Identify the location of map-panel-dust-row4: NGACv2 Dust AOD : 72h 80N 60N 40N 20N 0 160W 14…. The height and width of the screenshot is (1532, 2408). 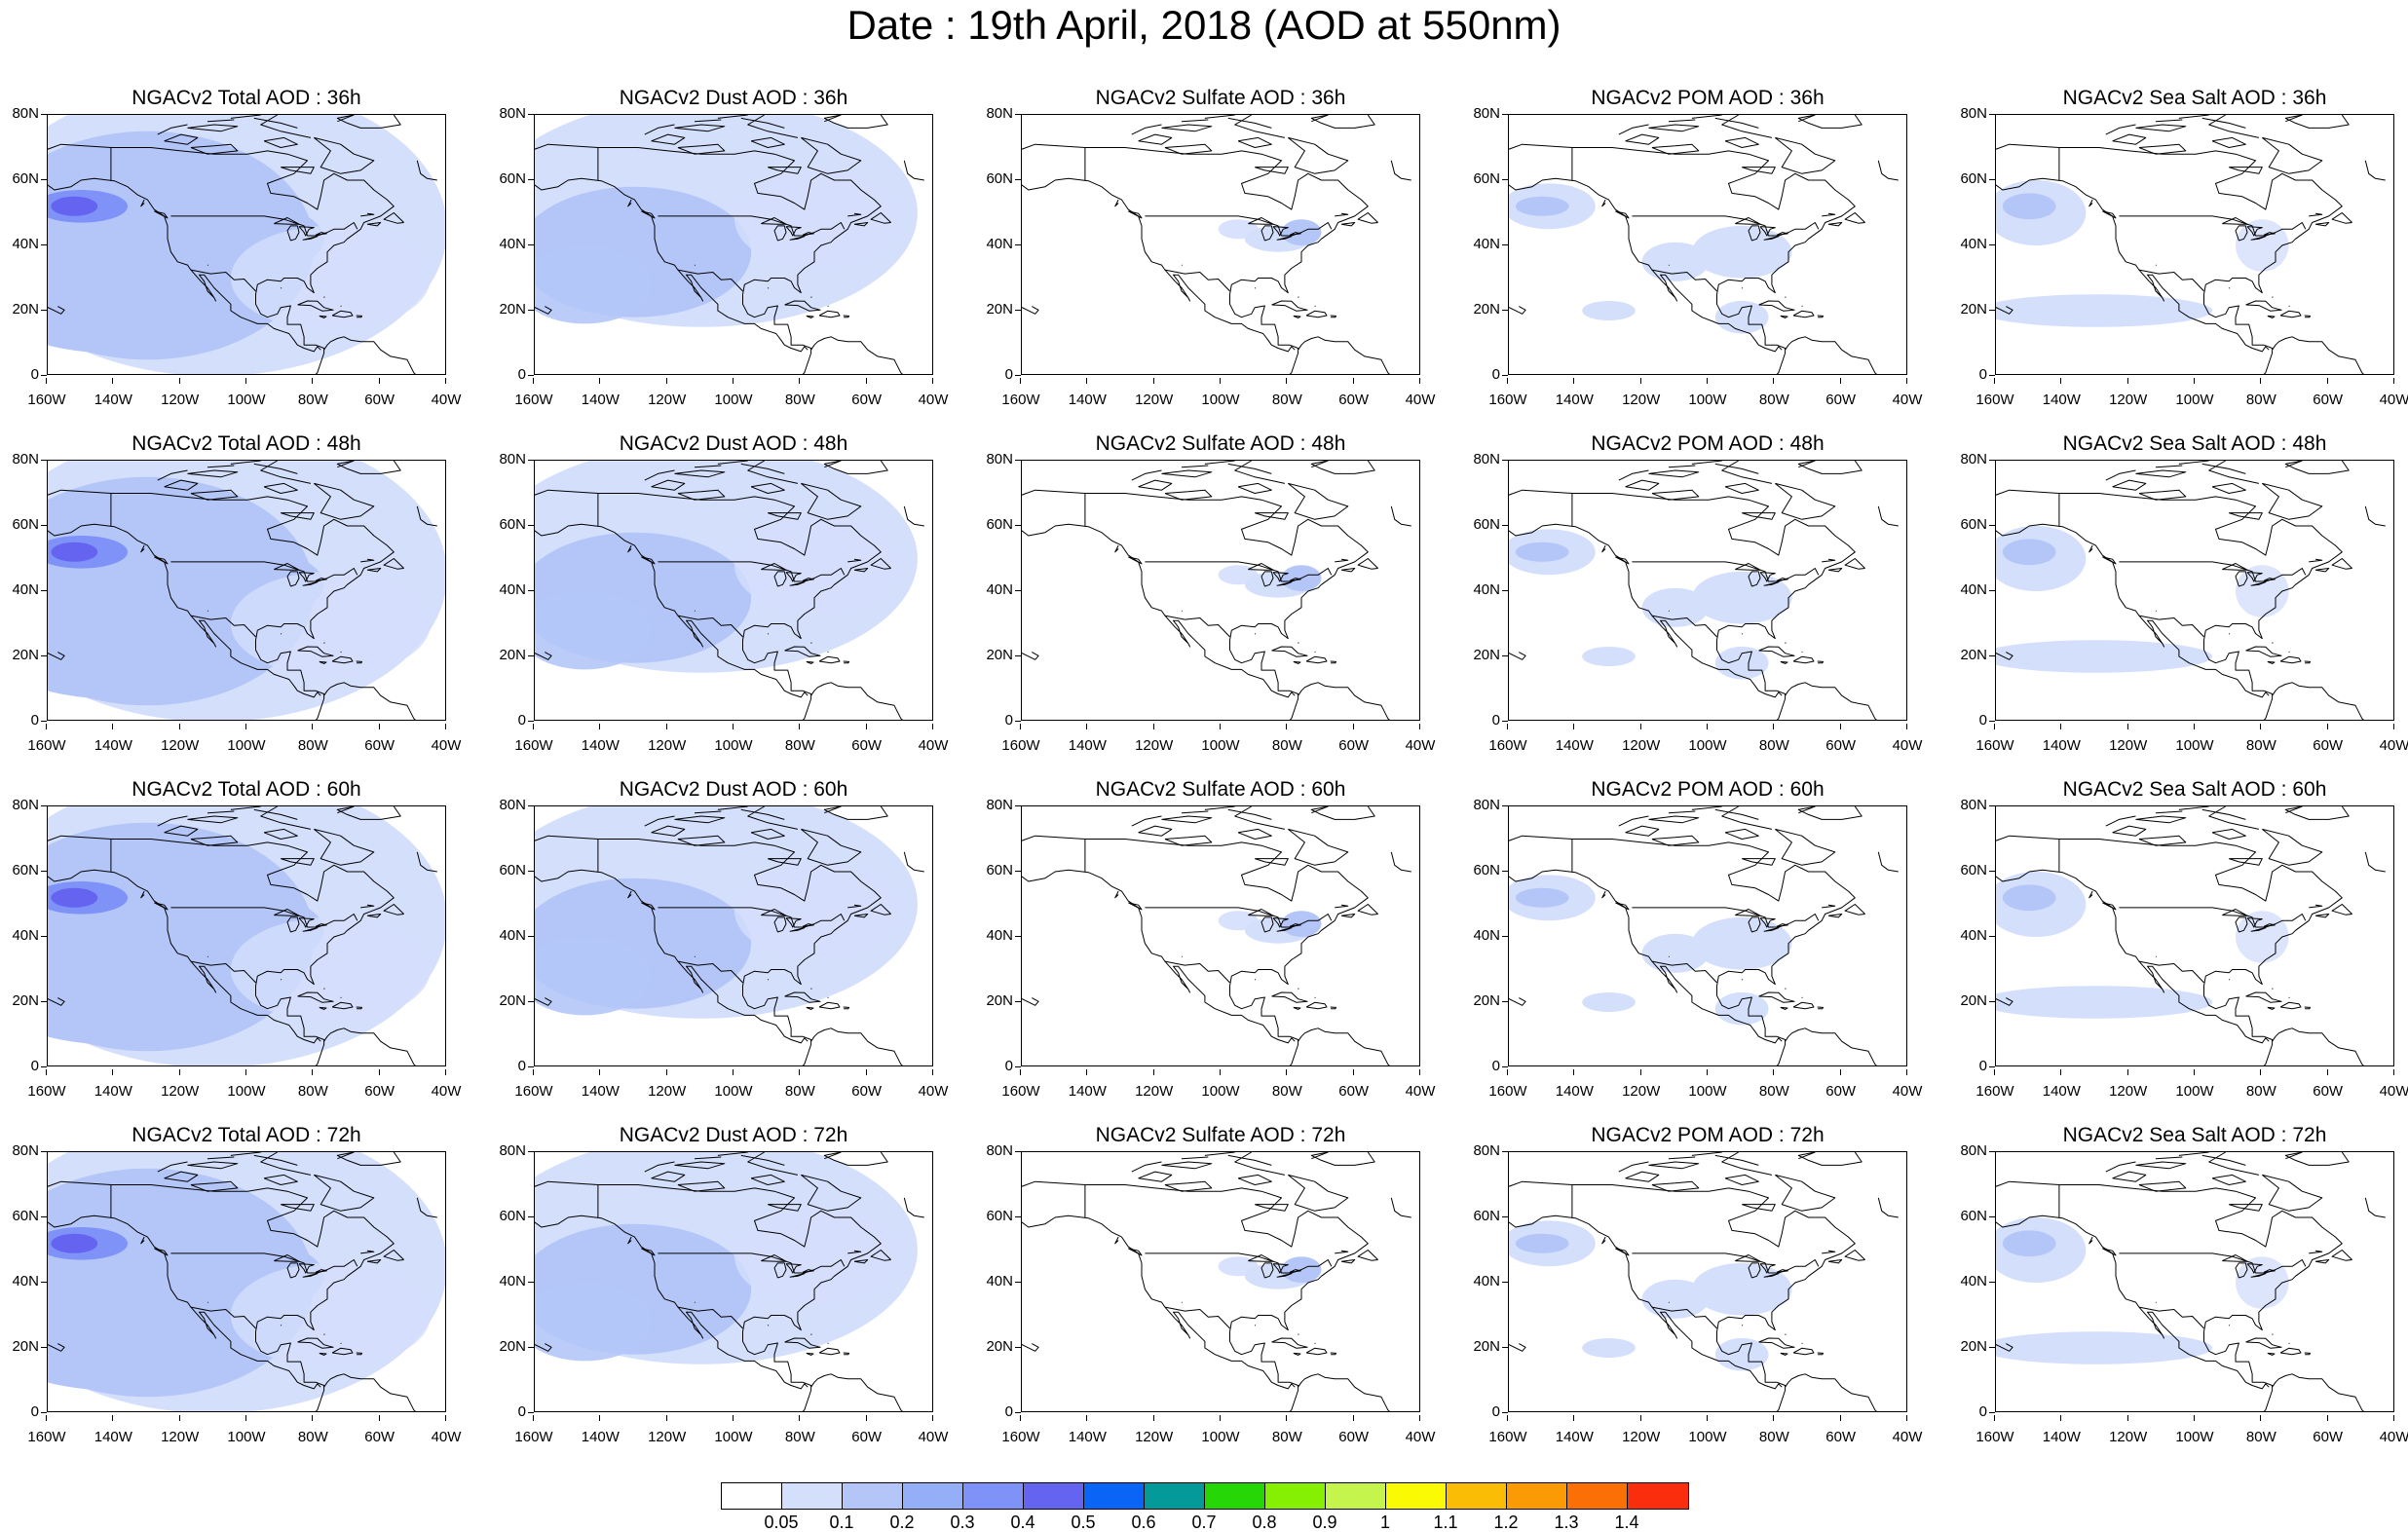
(730, 1288).